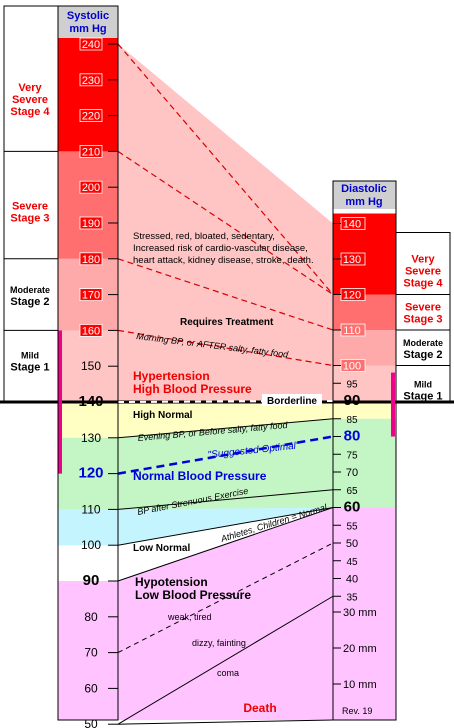  I want to click on right-stage-3-label: Severe, so click(423, 307).